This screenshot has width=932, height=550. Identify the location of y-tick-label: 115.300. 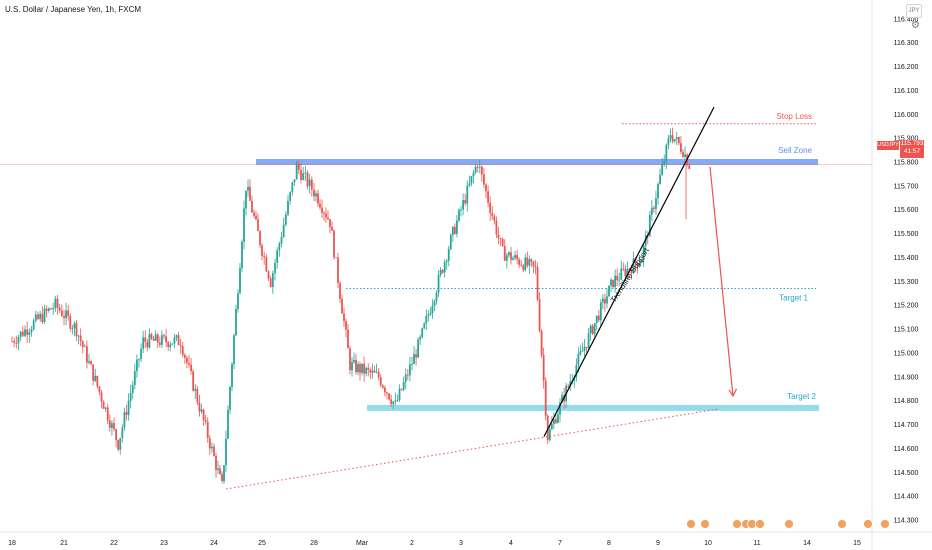
(906, 282).